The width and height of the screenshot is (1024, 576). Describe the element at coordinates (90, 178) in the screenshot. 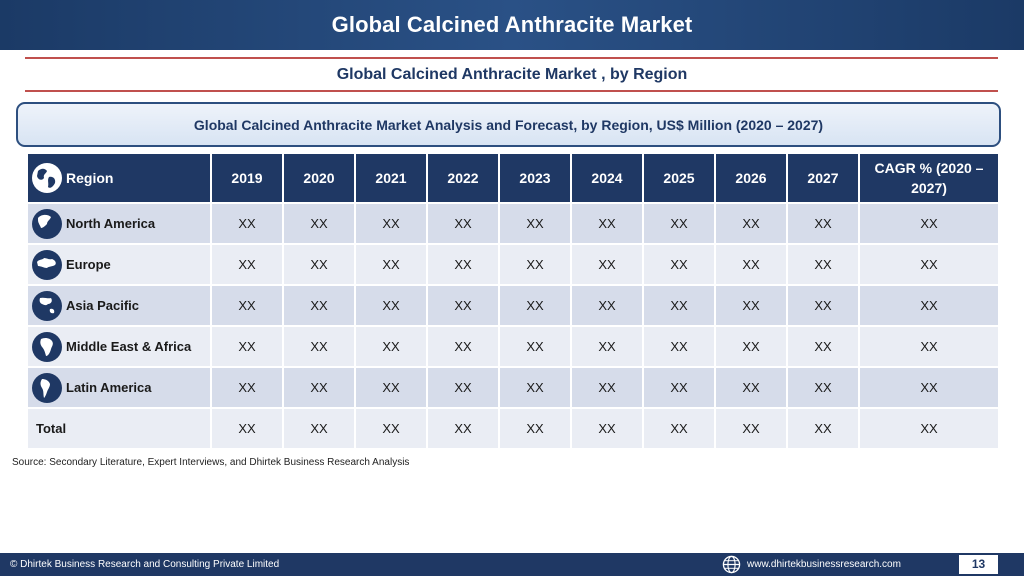

I see `column-header-label: Region` at that location.